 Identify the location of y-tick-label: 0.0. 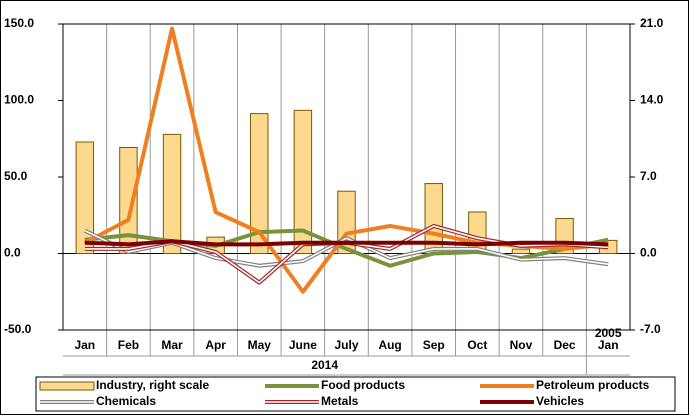
(12, 253).